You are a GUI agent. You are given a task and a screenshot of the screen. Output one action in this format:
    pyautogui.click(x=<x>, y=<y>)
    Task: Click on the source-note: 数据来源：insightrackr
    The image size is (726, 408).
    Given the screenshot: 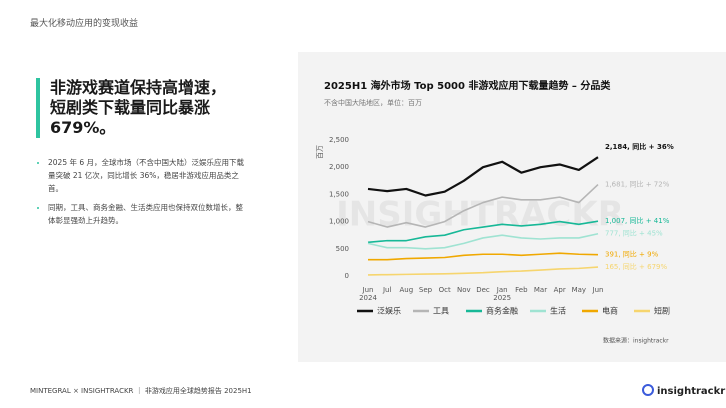 What is the action you would take?
    pyautogui.click(x=636, y=341)
    